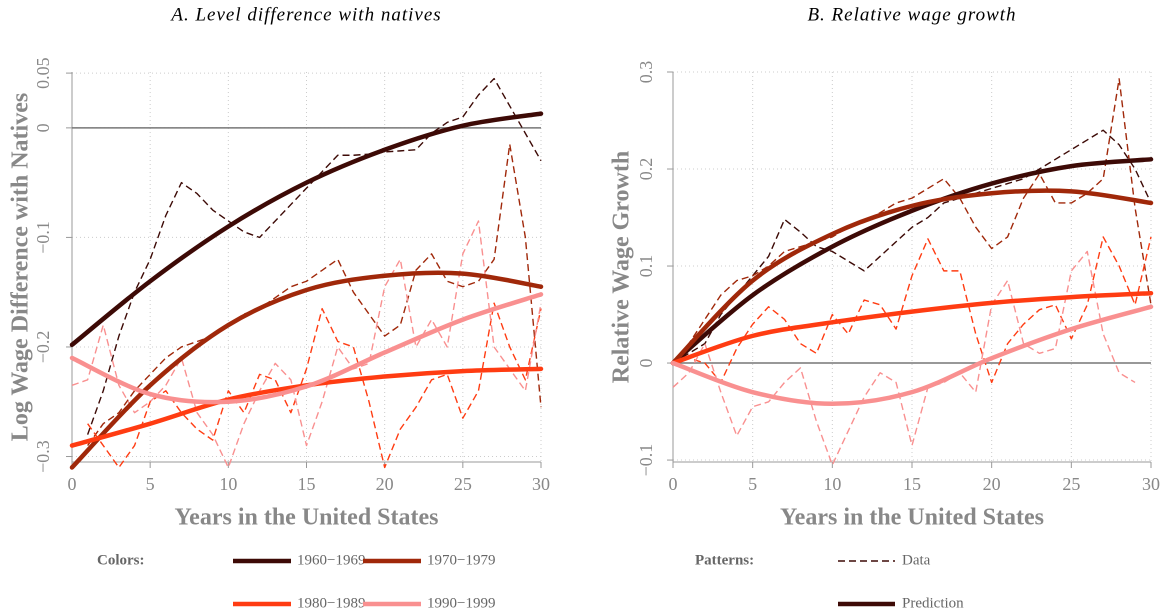 Image resolution: width=1173 pixels, height=614 pixels. What do you see at coordinates (43, 73) in the screenshot?
I see `y-tick-label: 0.05` at bounding box center [43, 73].